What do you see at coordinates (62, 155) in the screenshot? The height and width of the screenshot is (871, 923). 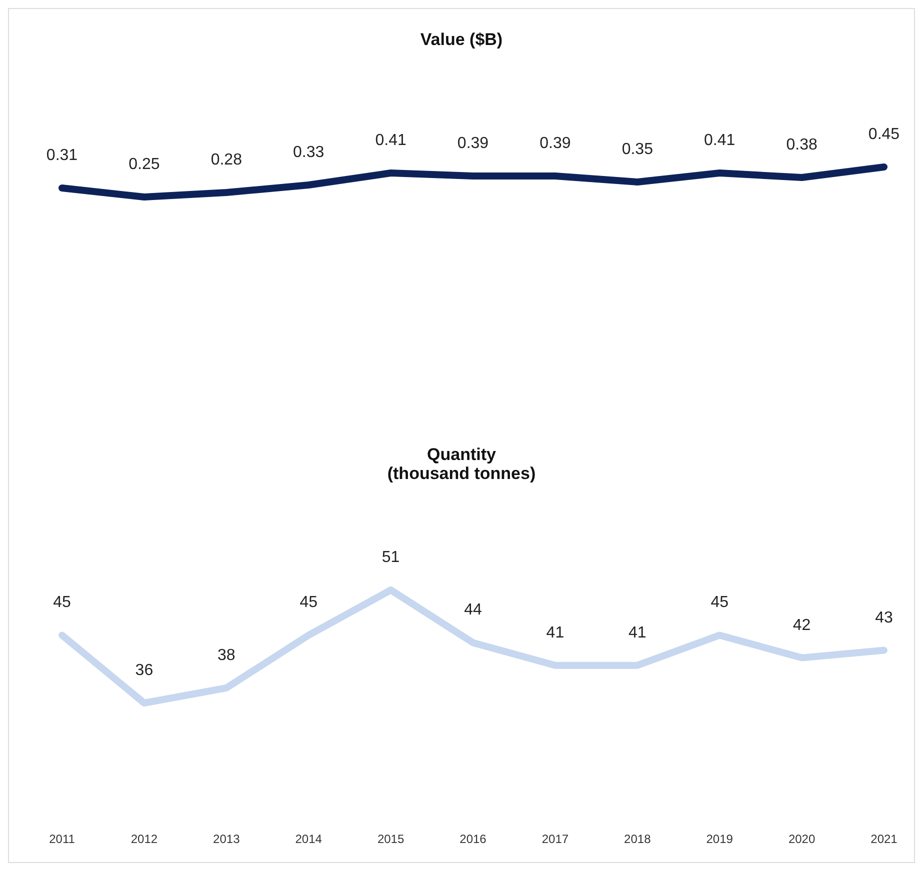 I see `data-label: 0.31` at bounding box center [62, 155].